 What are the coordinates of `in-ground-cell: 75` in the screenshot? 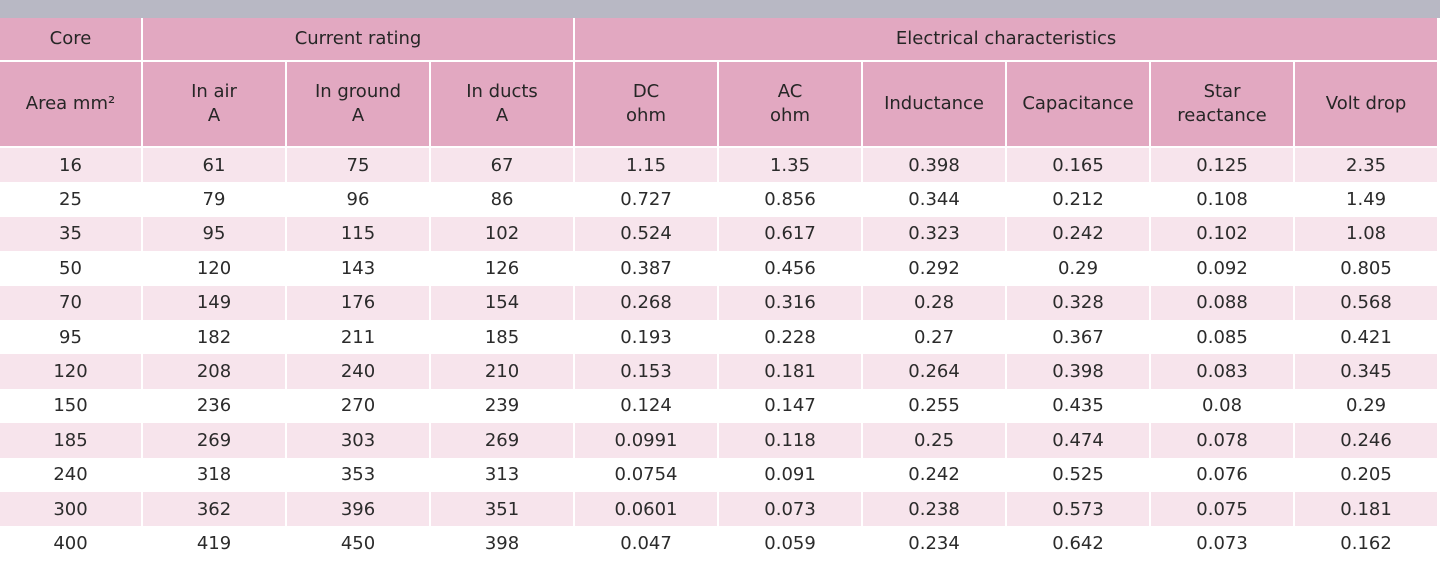 It's located at (358, 165).